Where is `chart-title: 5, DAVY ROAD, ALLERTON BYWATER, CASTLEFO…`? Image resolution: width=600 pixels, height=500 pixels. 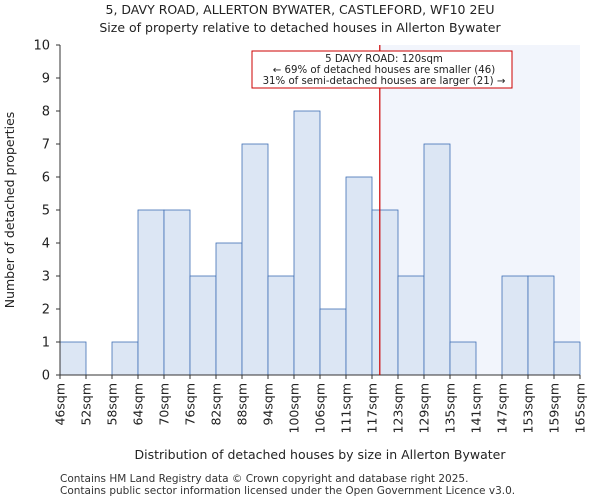
chart-title: 5, DAVY ROAD, ALLERTON BYWATER, CASTLEFO… is located at coordinates (300, 9).